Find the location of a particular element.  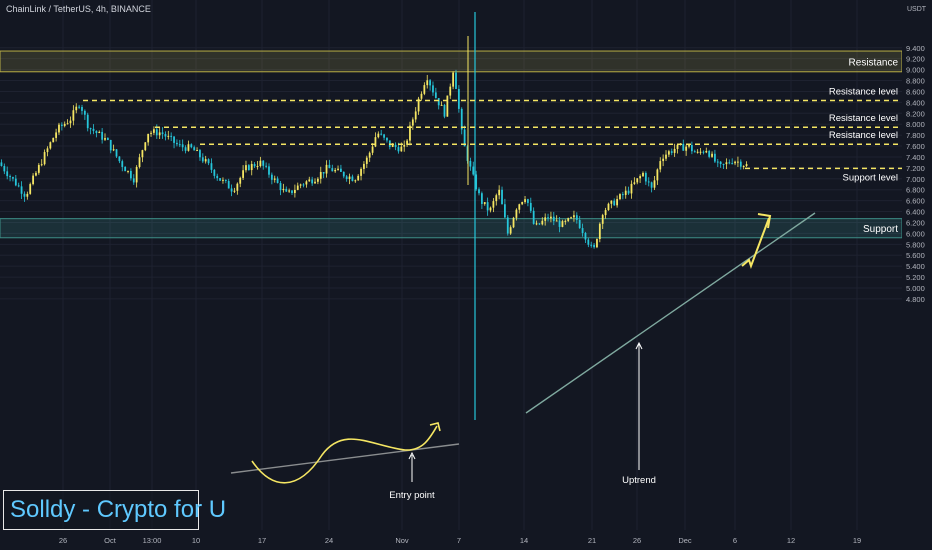

price-tick-label: 6.800 is located at coordinates (915, 190).